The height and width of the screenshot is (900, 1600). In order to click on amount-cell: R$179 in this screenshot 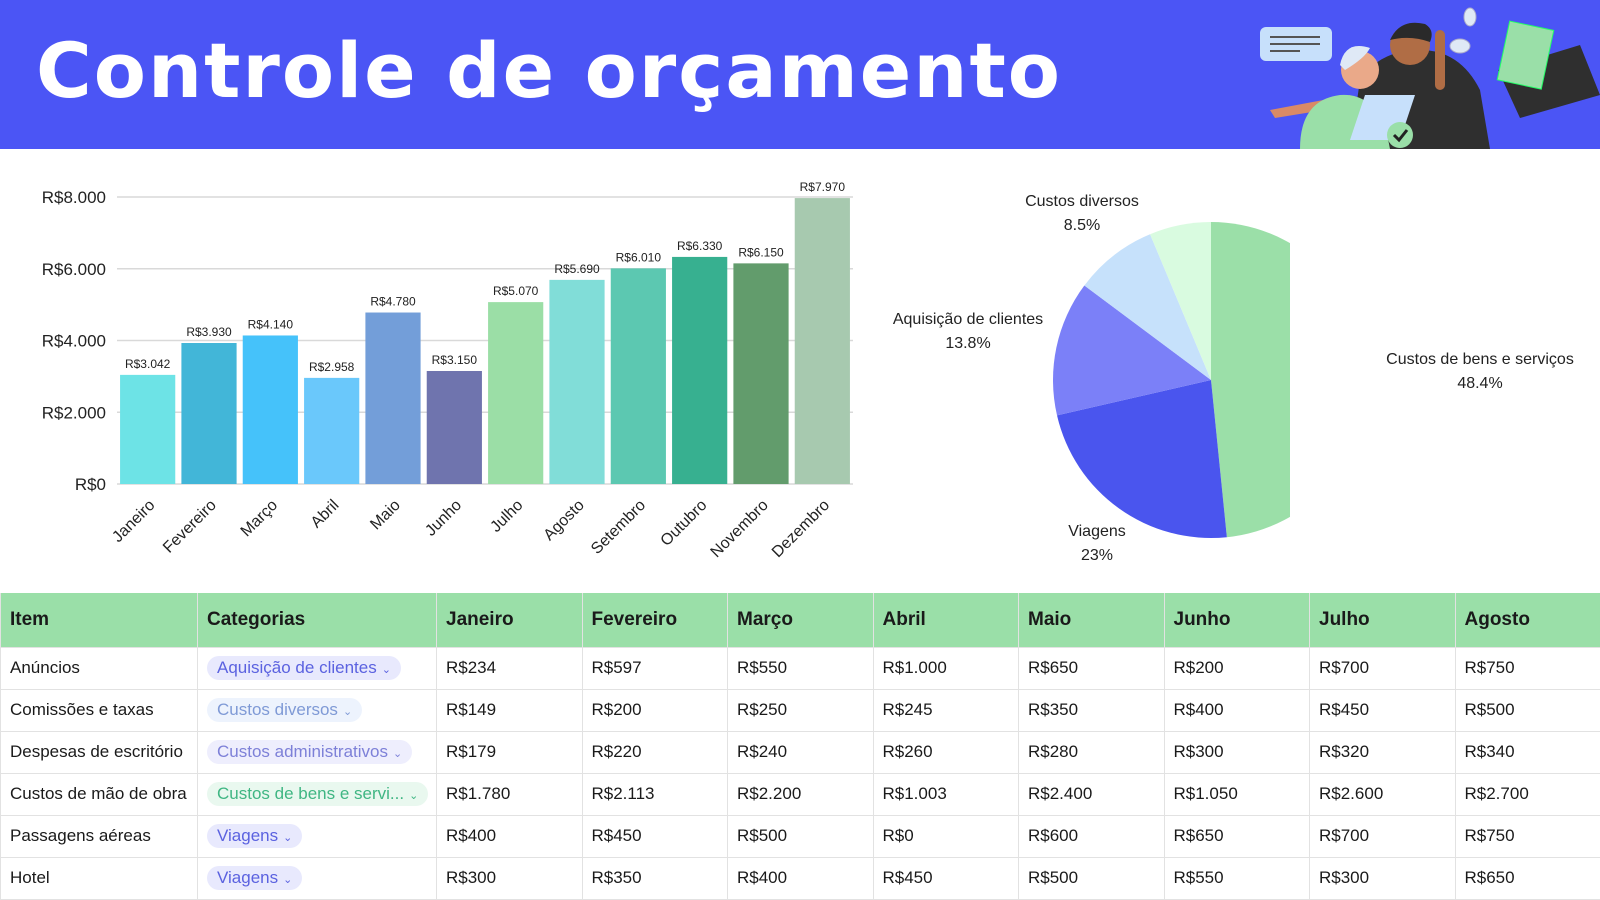, I will do `click(510, 752)`.